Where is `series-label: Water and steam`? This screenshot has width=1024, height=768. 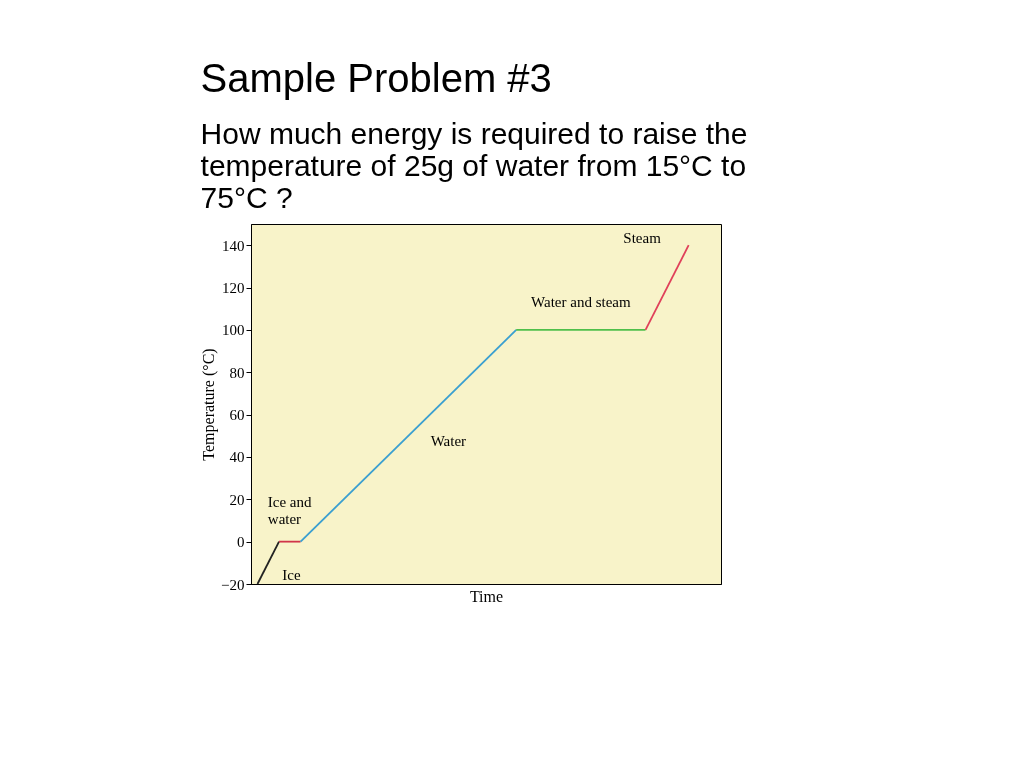 series-label: Water and steam is located at coordinates (581, 301).